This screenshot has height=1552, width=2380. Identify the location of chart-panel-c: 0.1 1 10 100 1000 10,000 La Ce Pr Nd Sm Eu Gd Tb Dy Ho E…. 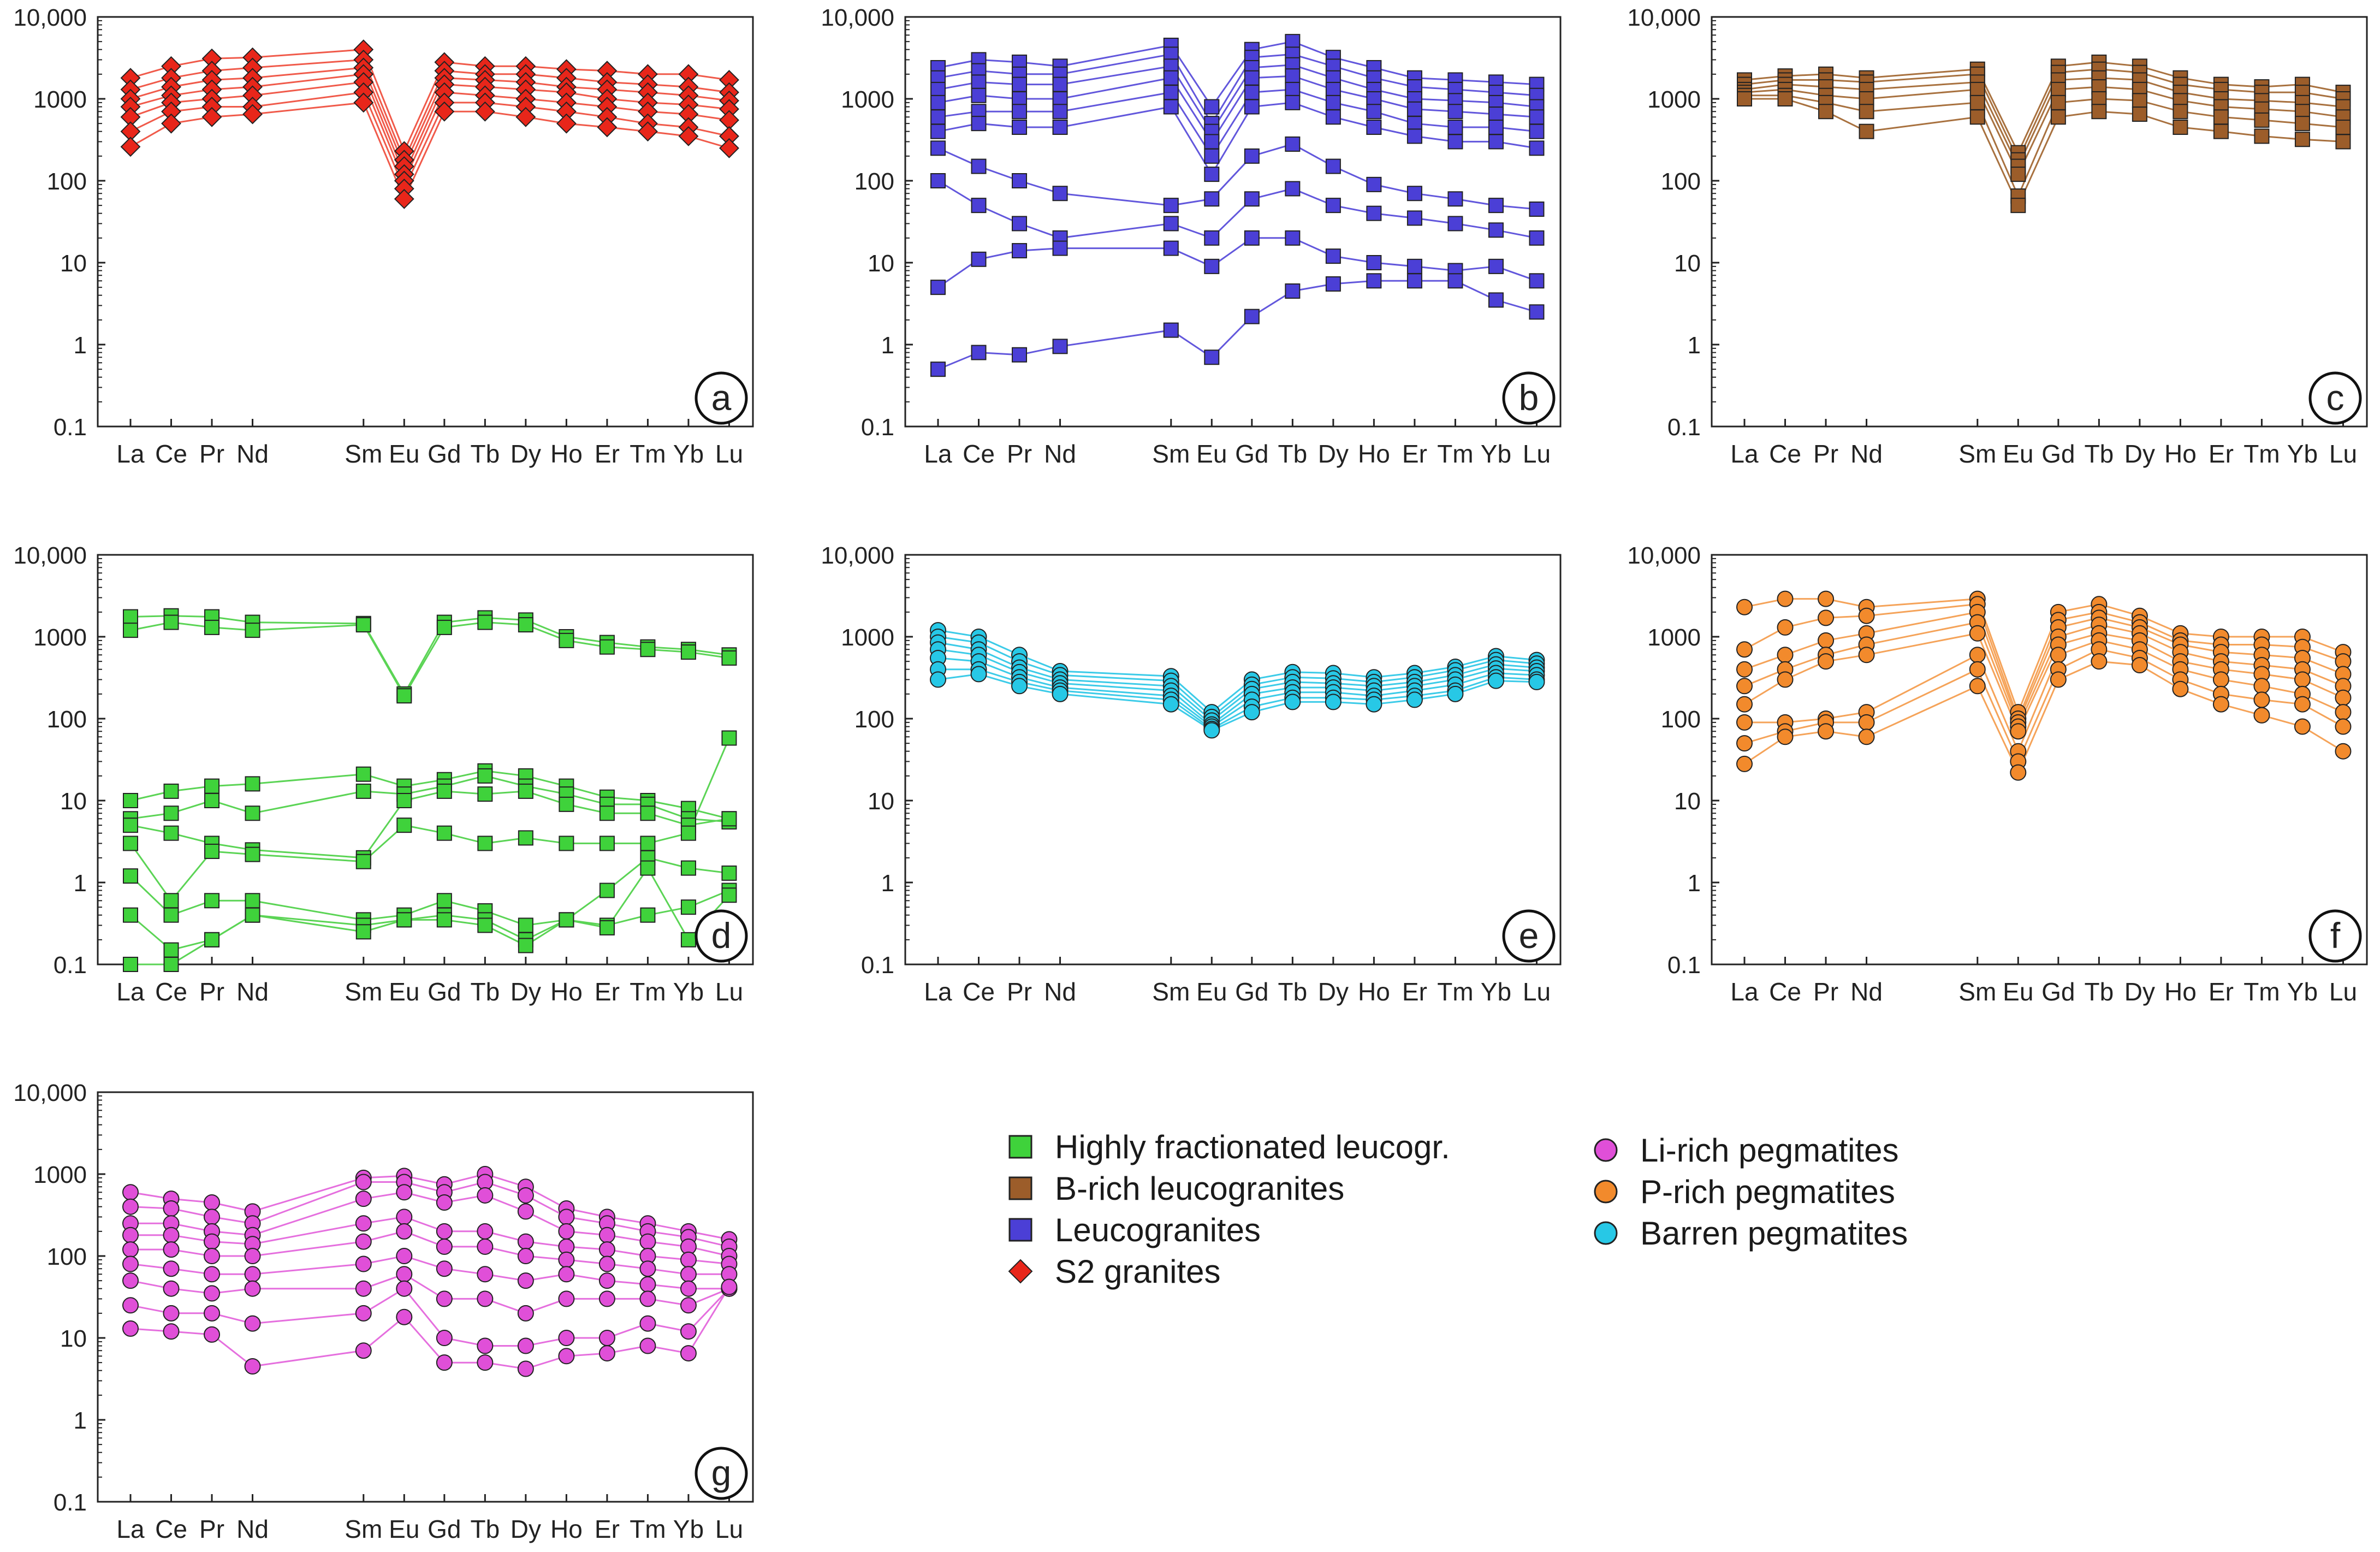
(1997, 236).